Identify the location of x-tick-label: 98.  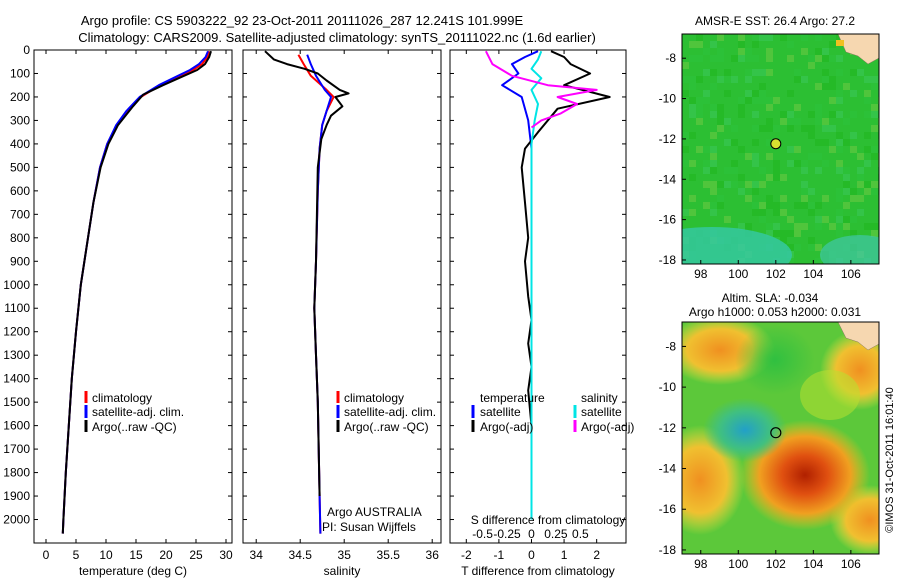
(701, 564).